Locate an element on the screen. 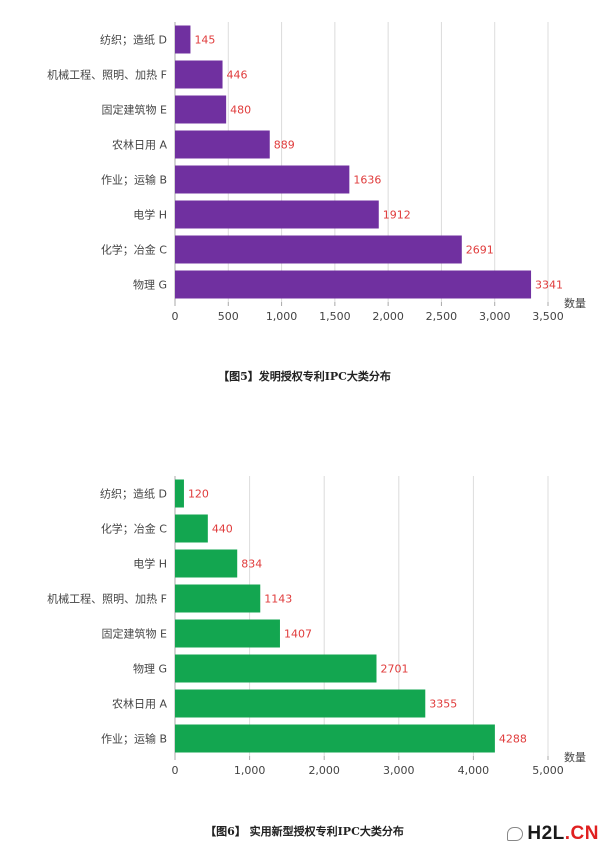 This screenshot has height=851, width=609. value-label: 2701 is located at coordinates (394, 669).